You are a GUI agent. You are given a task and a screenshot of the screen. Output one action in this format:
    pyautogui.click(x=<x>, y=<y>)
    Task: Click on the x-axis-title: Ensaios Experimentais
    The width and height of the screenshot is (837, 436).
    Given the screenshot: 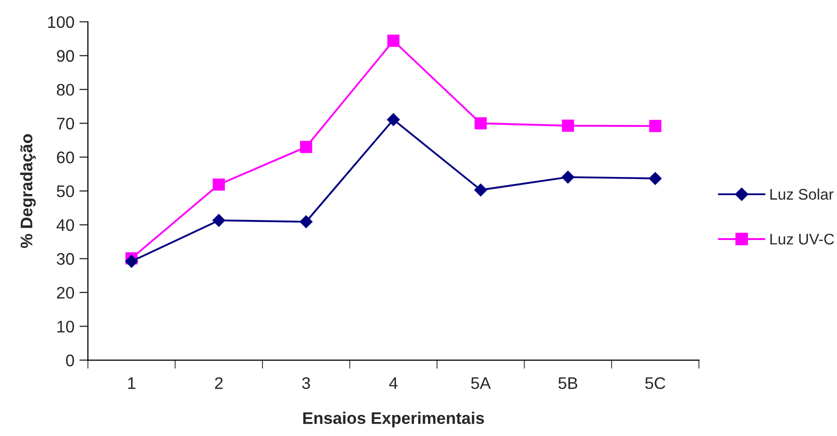 What is the action you would take?
    pyautogui.click(x=393, y=420)
    